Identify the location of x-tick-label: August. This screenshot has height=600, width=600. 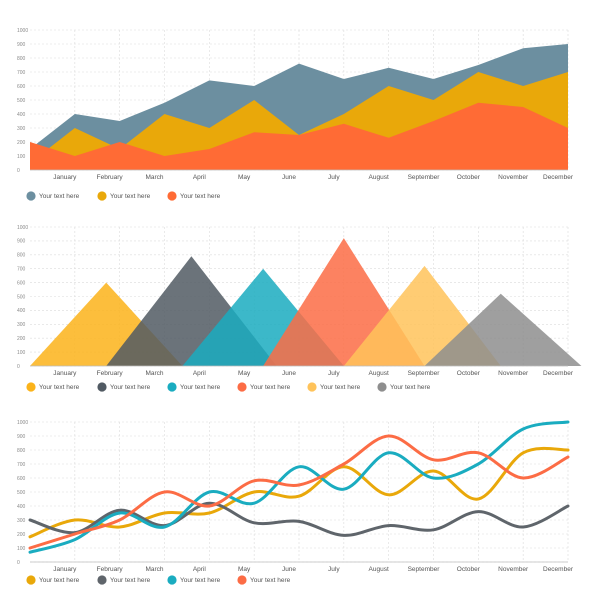
(379, 177).